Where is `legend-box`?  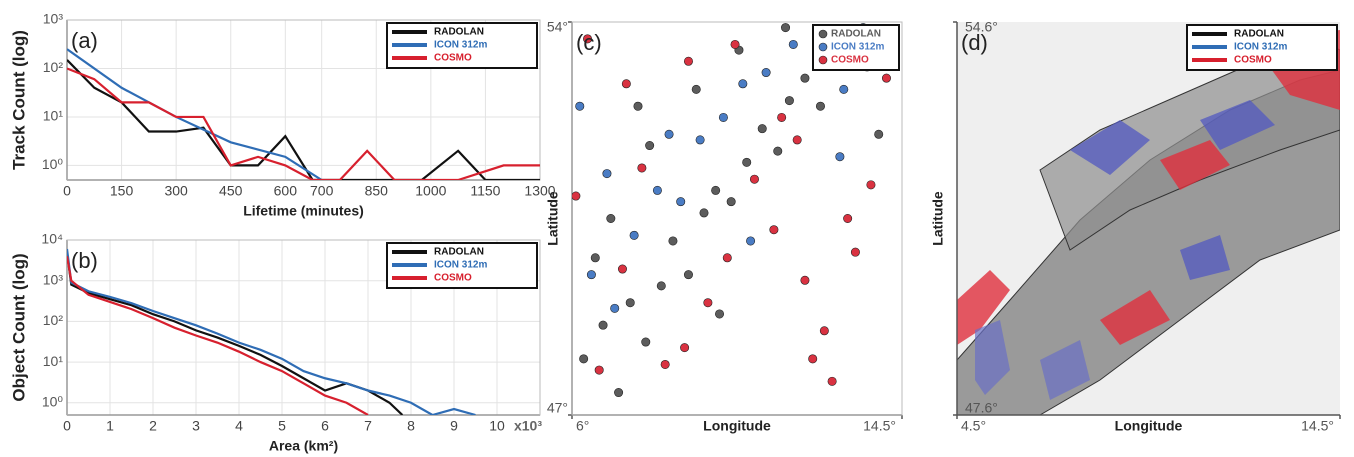
legend-box is located at coordinates (856, 47).